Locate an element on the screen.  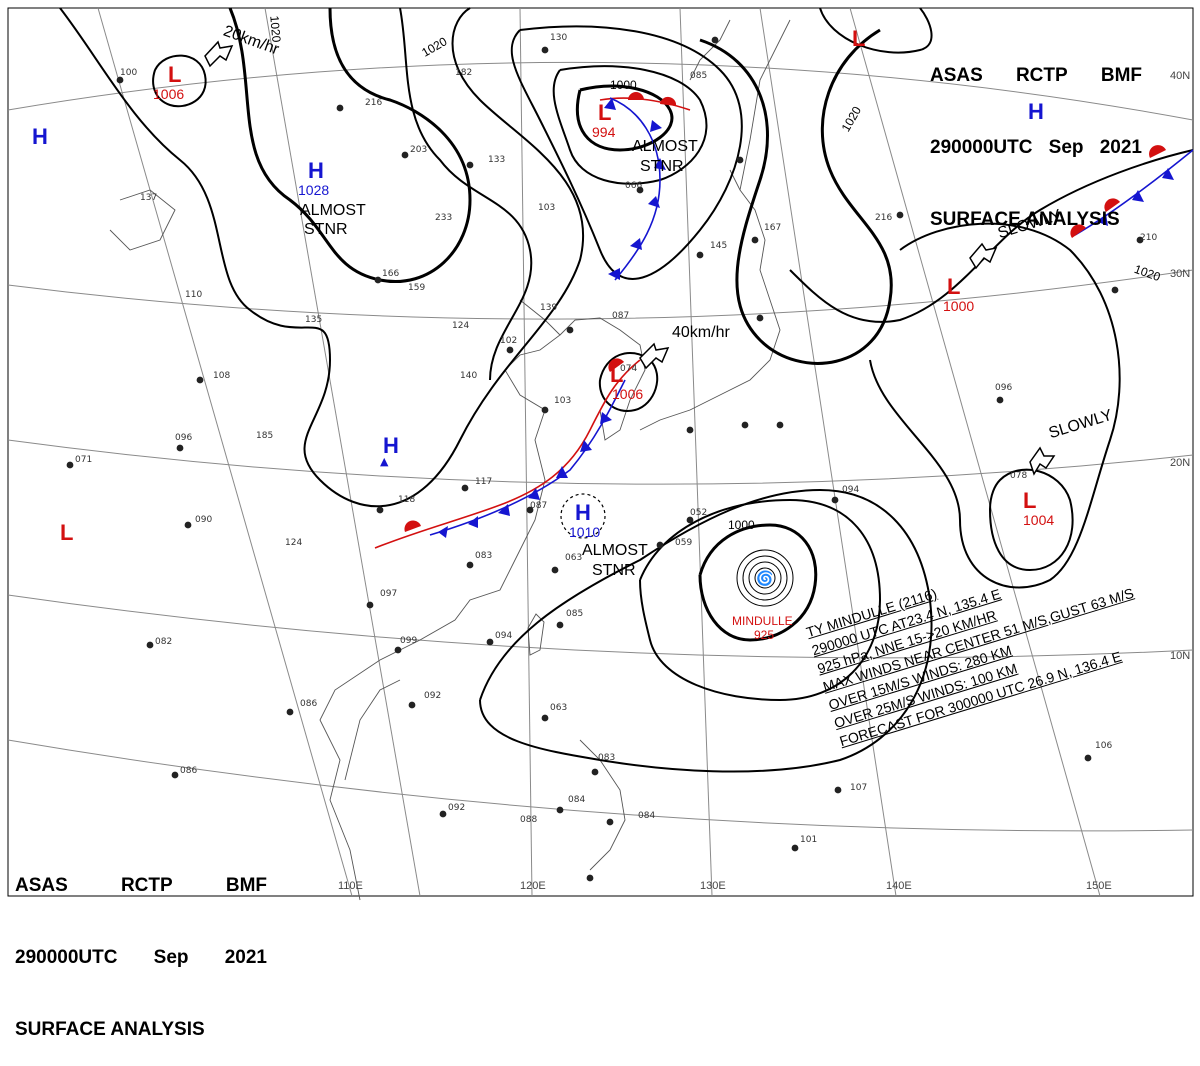
header-row-2: 290000UTC Sep 2021 is located at coordinates (1036, 148).